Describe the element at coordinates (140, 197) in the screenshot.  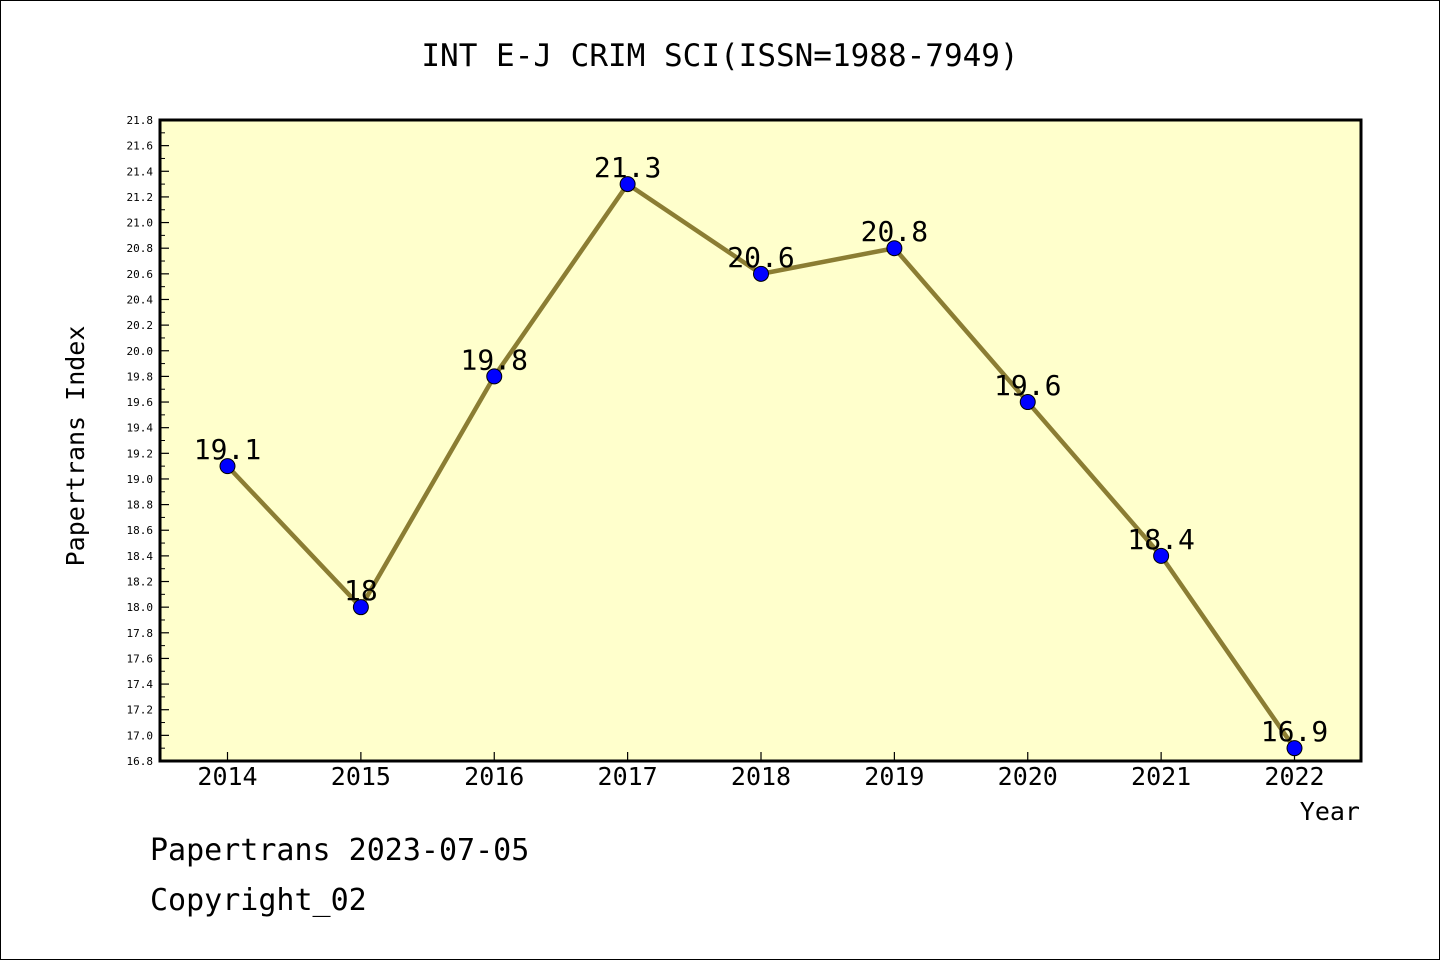
I see `y-tick-label: 21.2` at that location.